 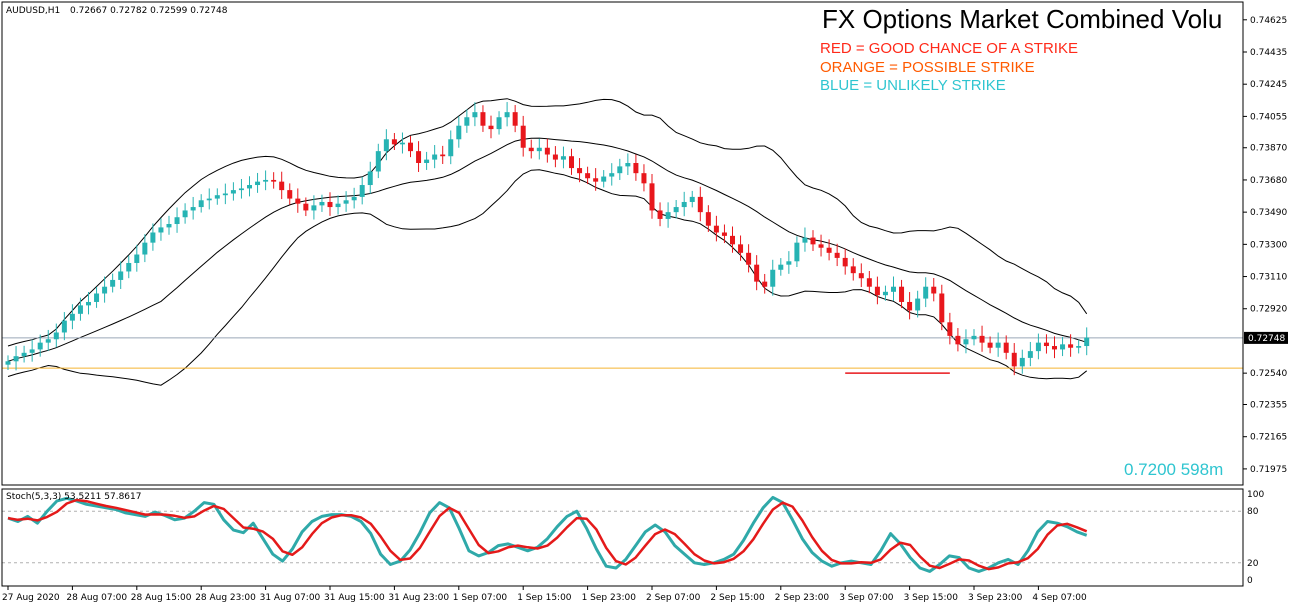 What do you see at coordinates (609, 598) in the screenshot?
I see `time-tick-label: 1 Sep 23:00` at bounding box center [609, 598].